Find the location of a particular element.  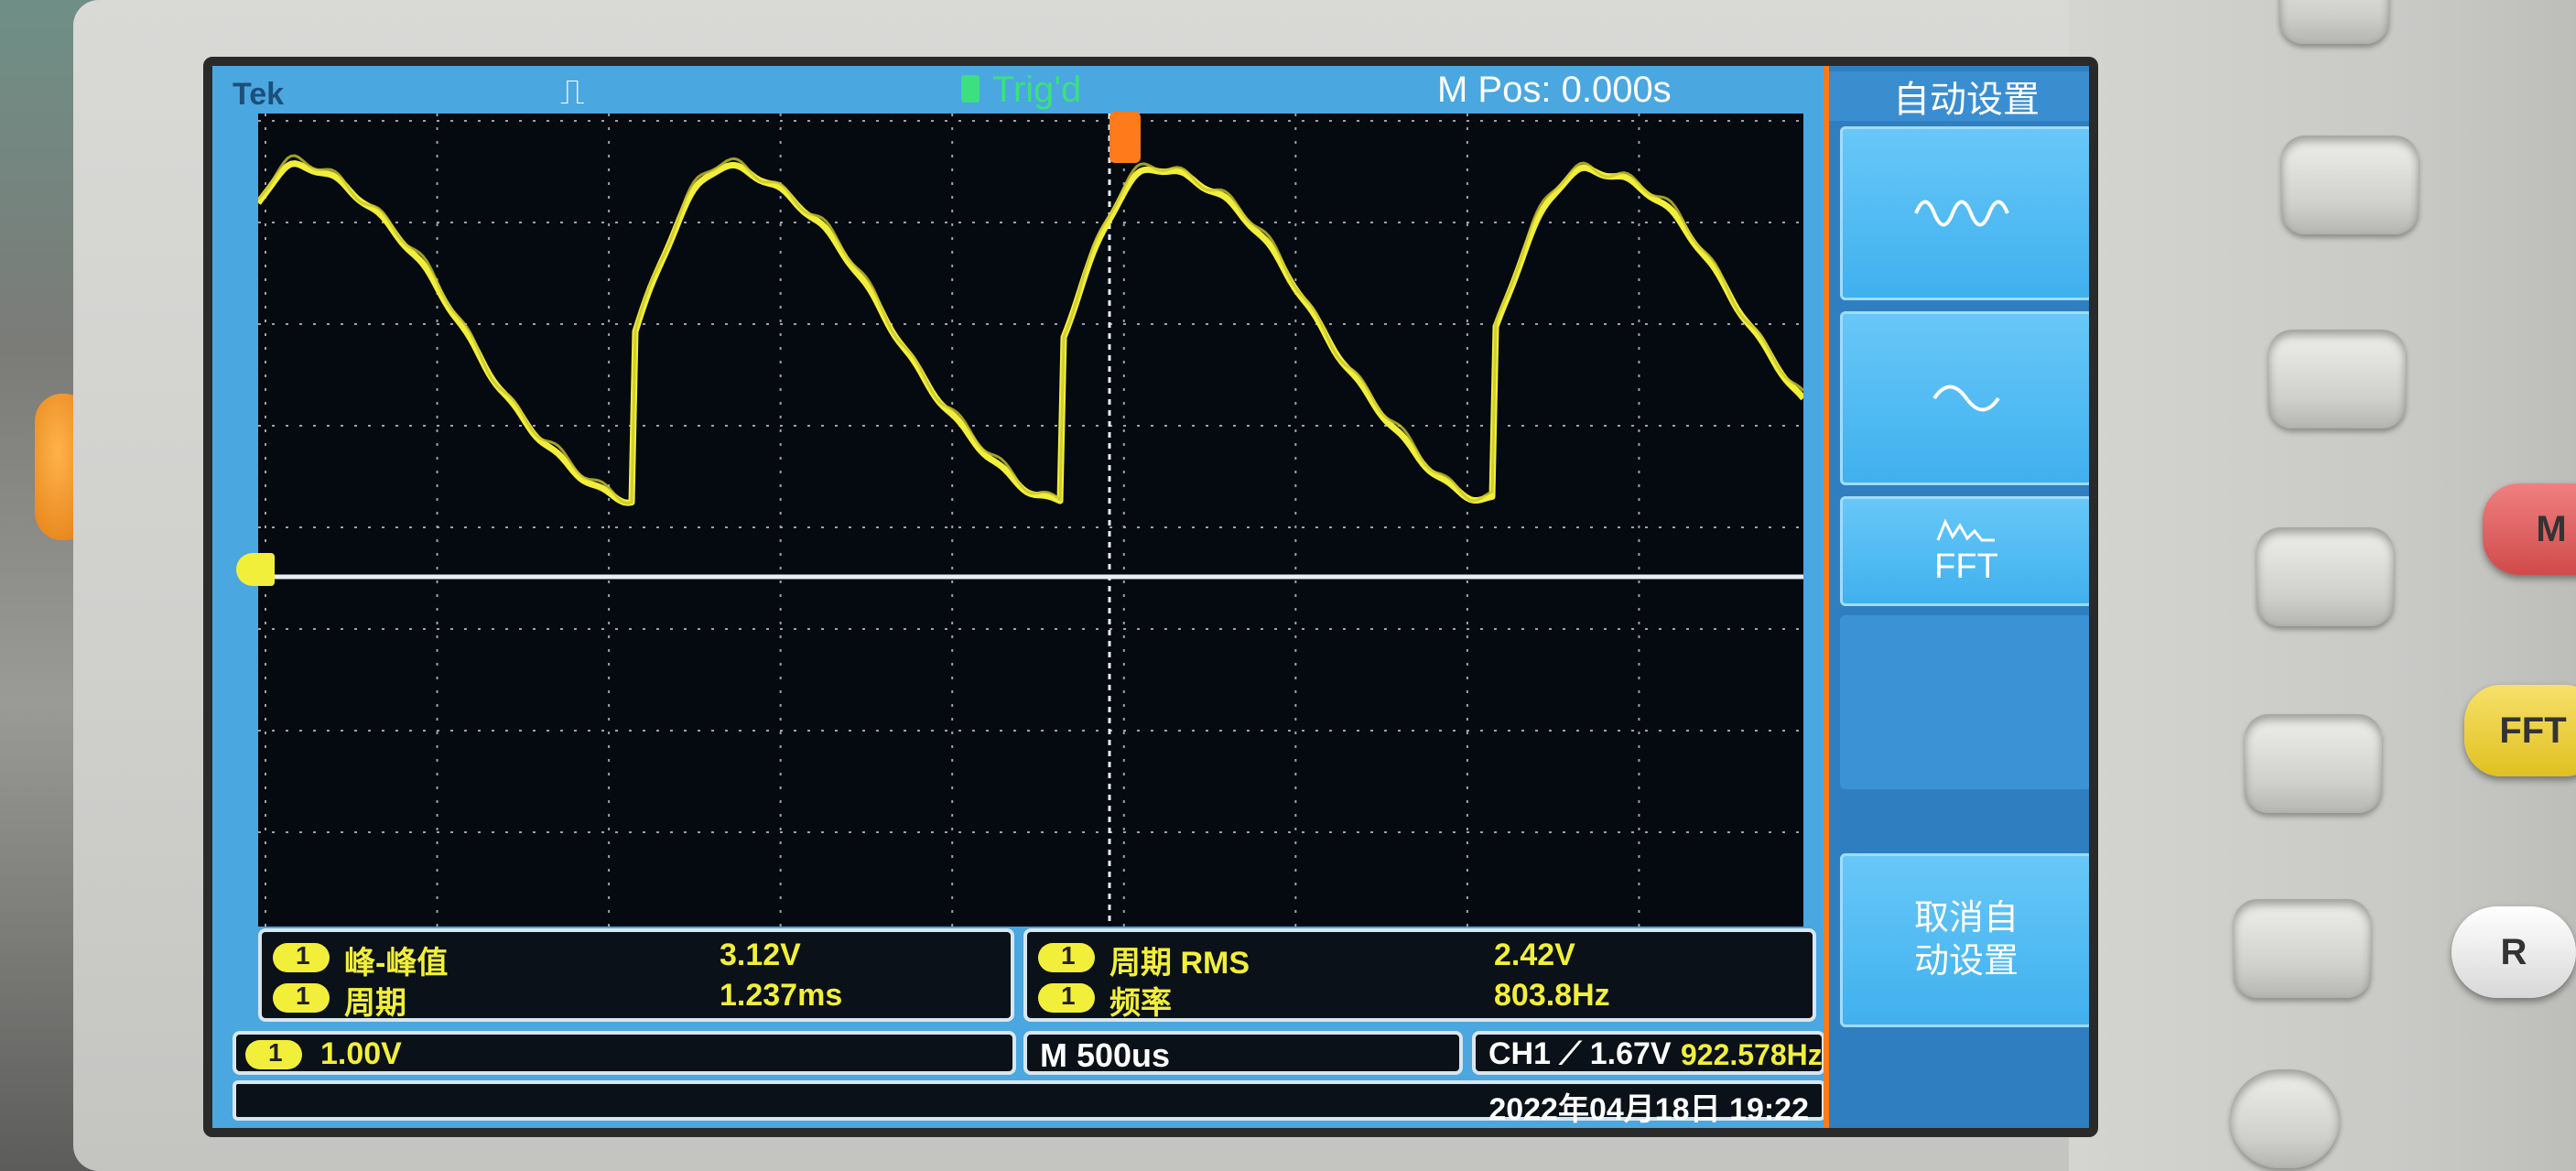

horizontal-position: M Pos: 0.000s is located at coordinates (1555, 90).